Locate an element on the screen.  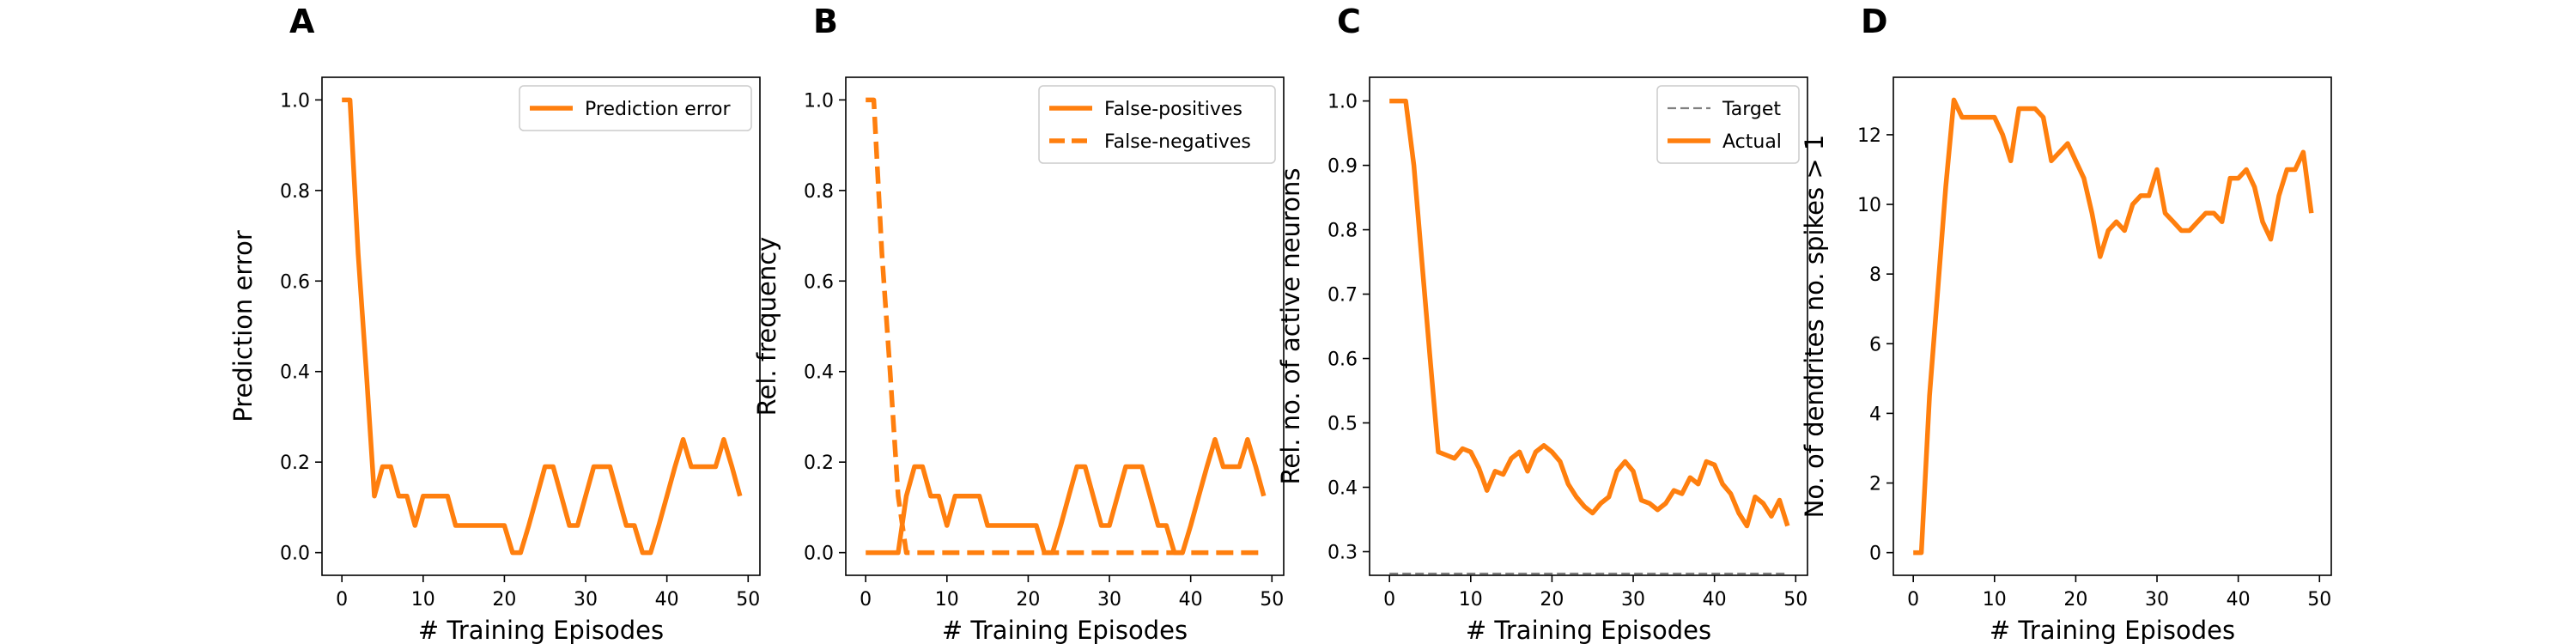
legend: Prediction error is located at coordinates (636, 108).